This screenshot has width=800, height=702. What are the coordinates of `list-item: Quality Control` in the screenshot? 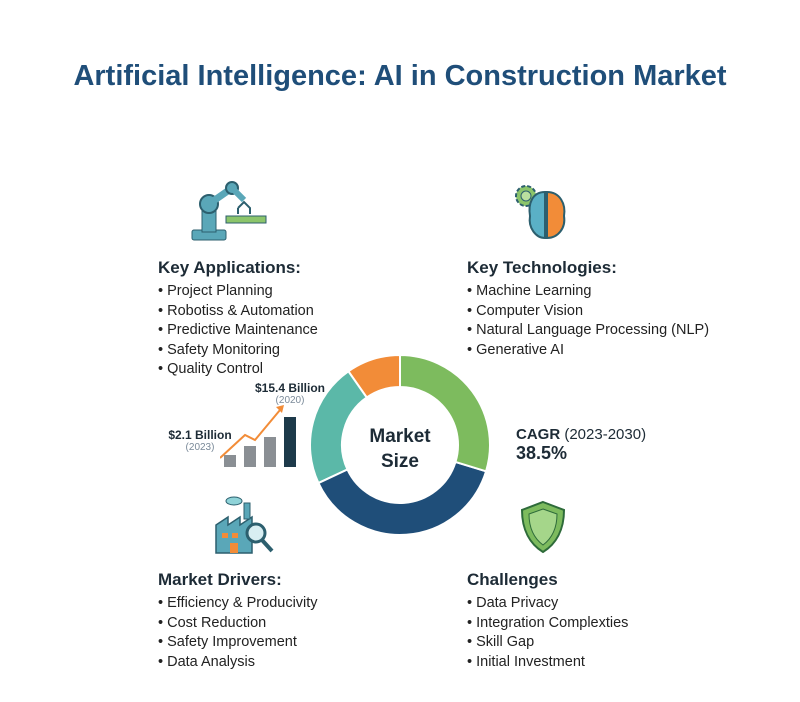 It's located at (238, 370).